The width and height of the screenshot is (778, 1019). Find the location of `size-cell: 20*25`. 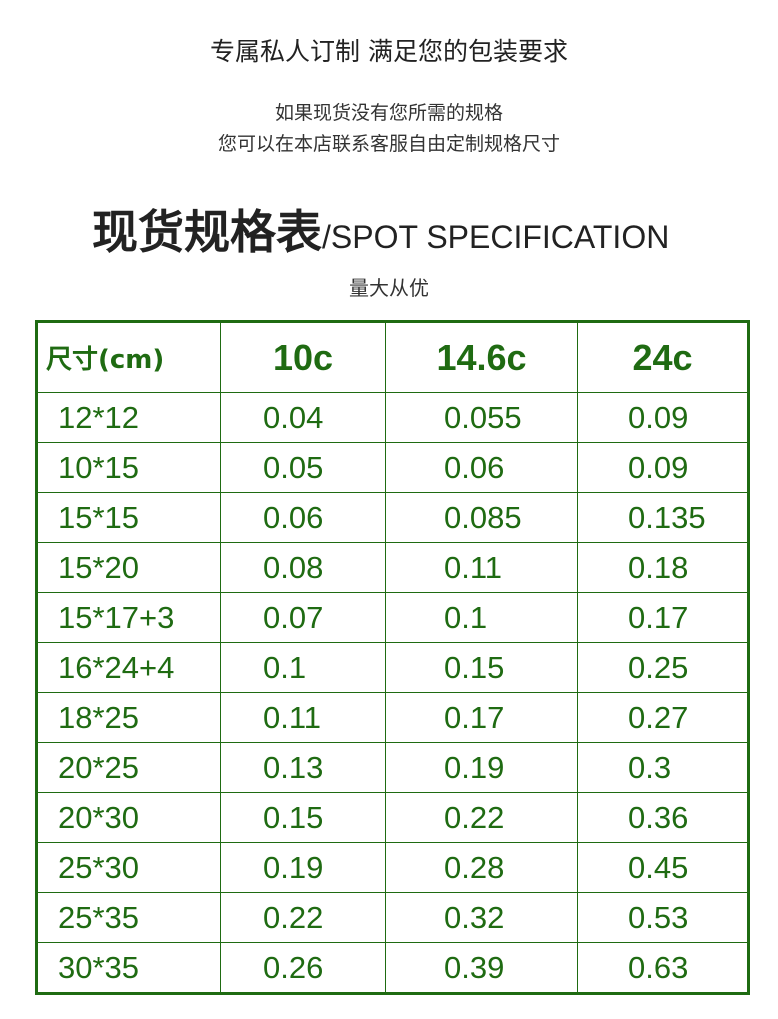

size-cell: 20*25 is located at coordinates (128, 767).